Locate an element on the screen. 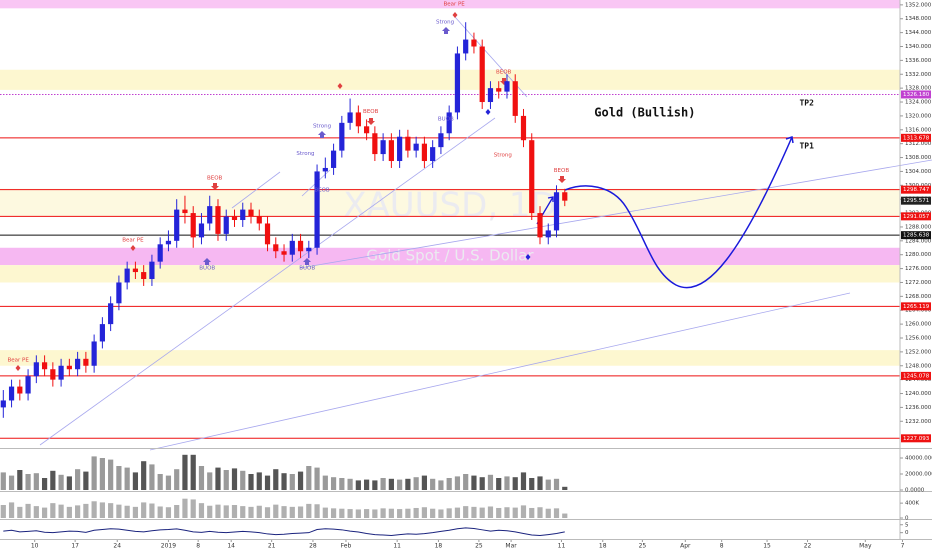 This screenshot has width=932, height=550. x-tick-label: Mar is located at coordinates (511, 546).